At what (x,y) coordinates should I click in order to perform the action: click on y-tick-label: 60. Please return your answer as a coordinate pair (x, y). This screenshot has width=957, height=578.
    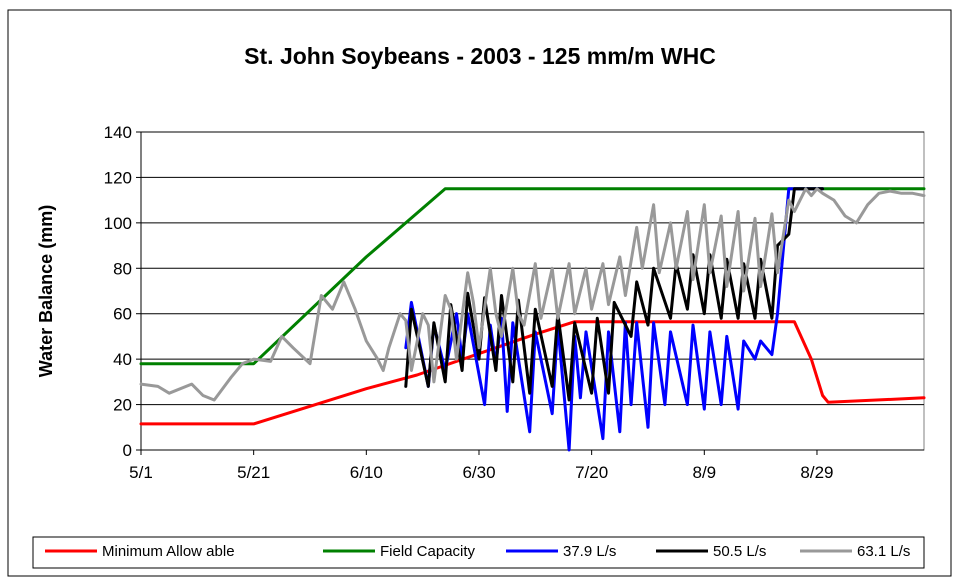
    Looking at the image, I should click on (122, 314).